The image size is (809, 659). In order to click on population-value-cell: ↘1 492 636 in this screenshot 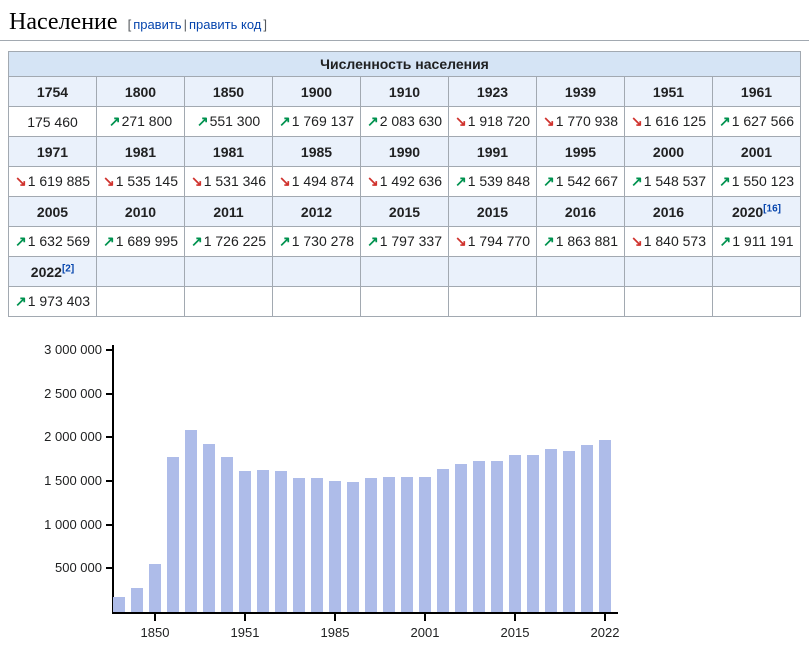, I will do `click(404, 181)`.